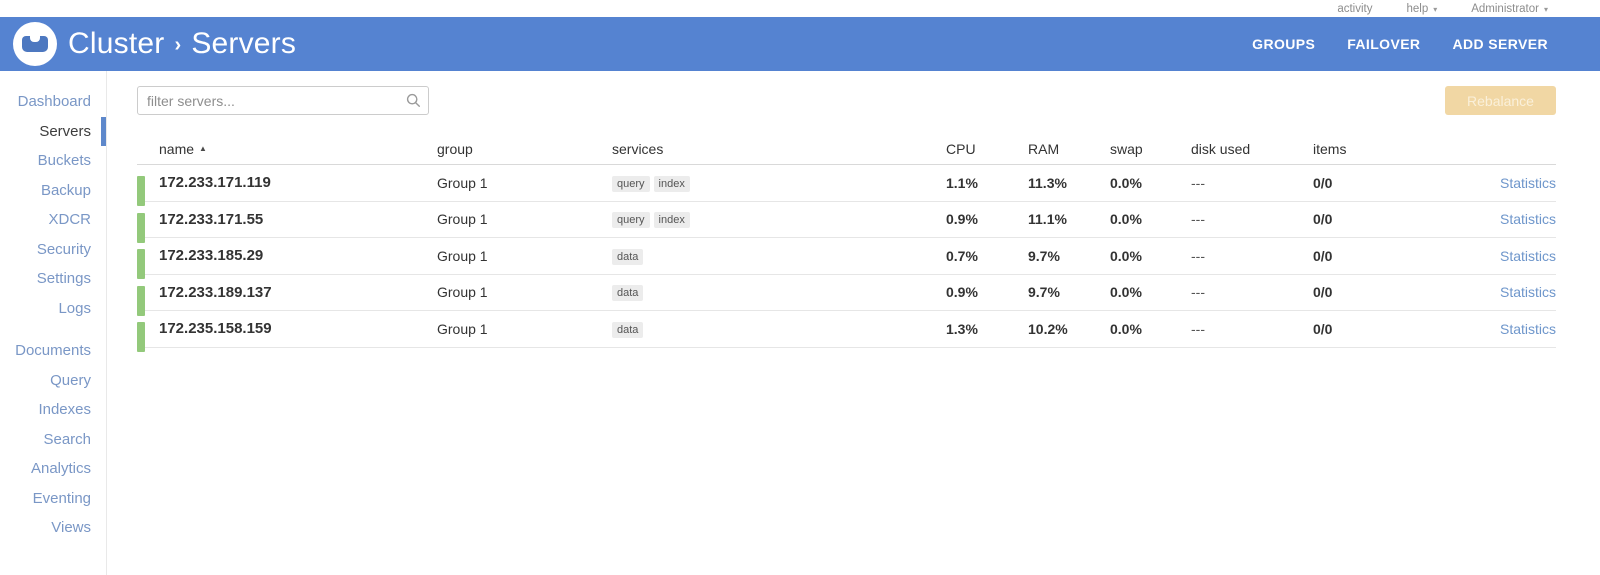 This screenshot has height=575, width=1600. Describe the element at coordinates (53, 528) in the screenshot. I see `sidebar-item-views: Views` at that location.